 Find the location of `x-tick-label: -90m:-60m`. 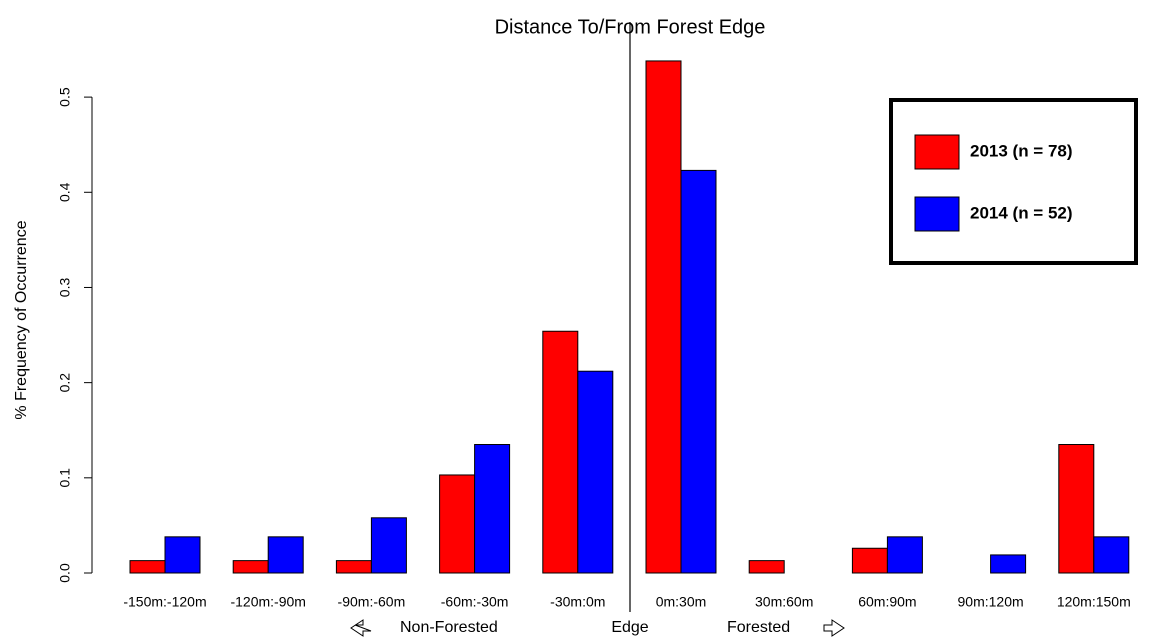

x-tick-label: -90m:-60m is located at coordinates (372, 602).